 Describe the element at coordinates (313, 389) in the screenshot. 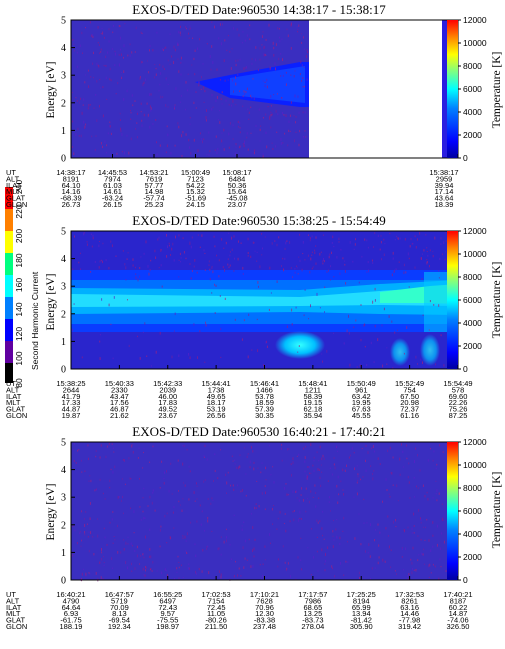

I see `orbit-cell: 1211` at that location.